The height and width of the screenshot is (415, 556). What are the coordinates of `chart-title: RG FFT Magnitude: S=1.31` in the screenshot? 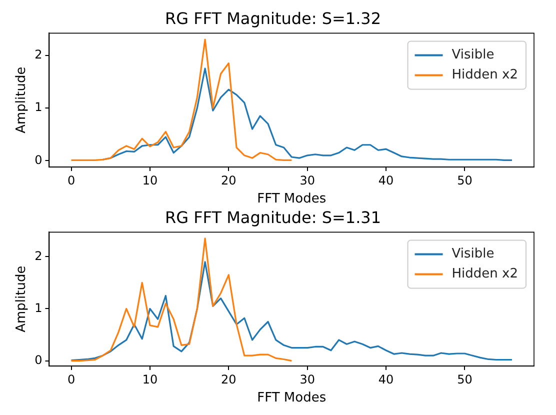 It's located at (273, 217).